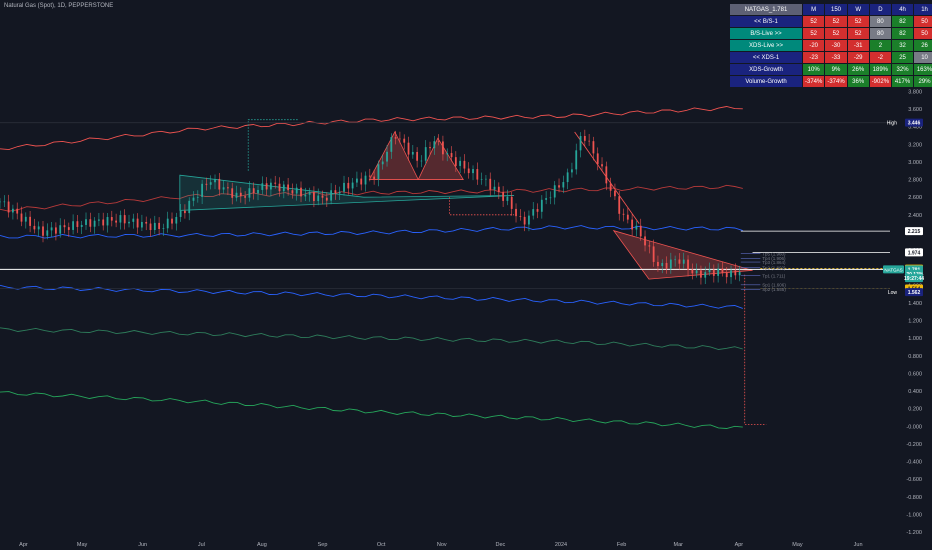 The width and height of the screenshot is (932, 550). What do you see at coordinates (813, 45) in the screenshot?
I see `table-cell: -20` at bounding box center [813, 45].